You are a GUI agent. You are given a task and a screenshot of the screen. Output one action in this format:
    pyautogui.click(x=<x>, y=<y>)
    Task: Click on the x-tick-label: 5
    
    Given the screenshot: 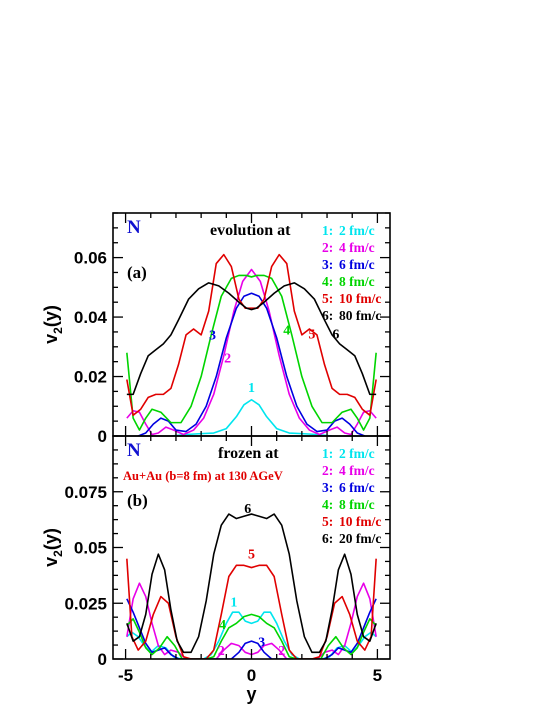 What is the action you would take?
    pyautogui.click(x=377, y=675)
    